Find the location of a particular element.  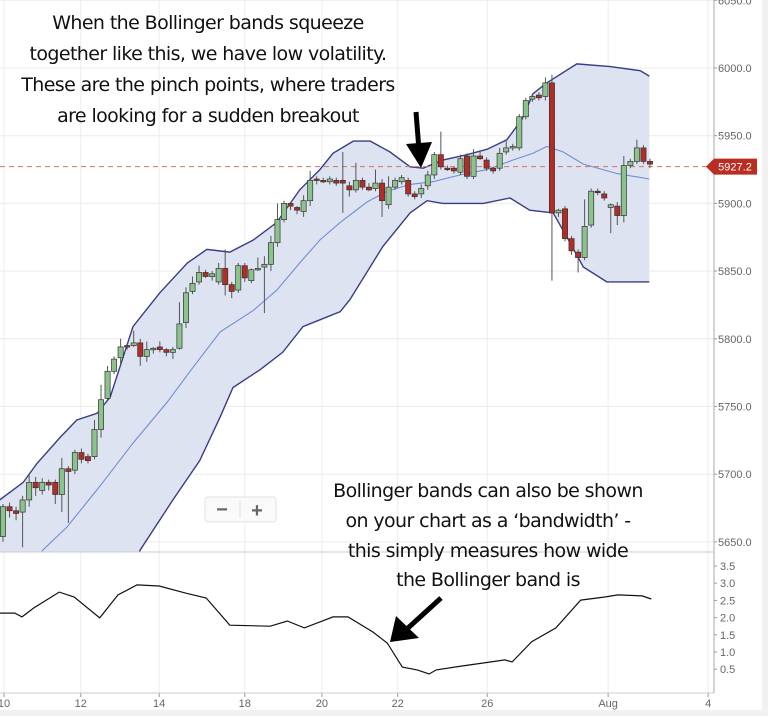

bandwidth-panel is located at coordinates (326, 629).